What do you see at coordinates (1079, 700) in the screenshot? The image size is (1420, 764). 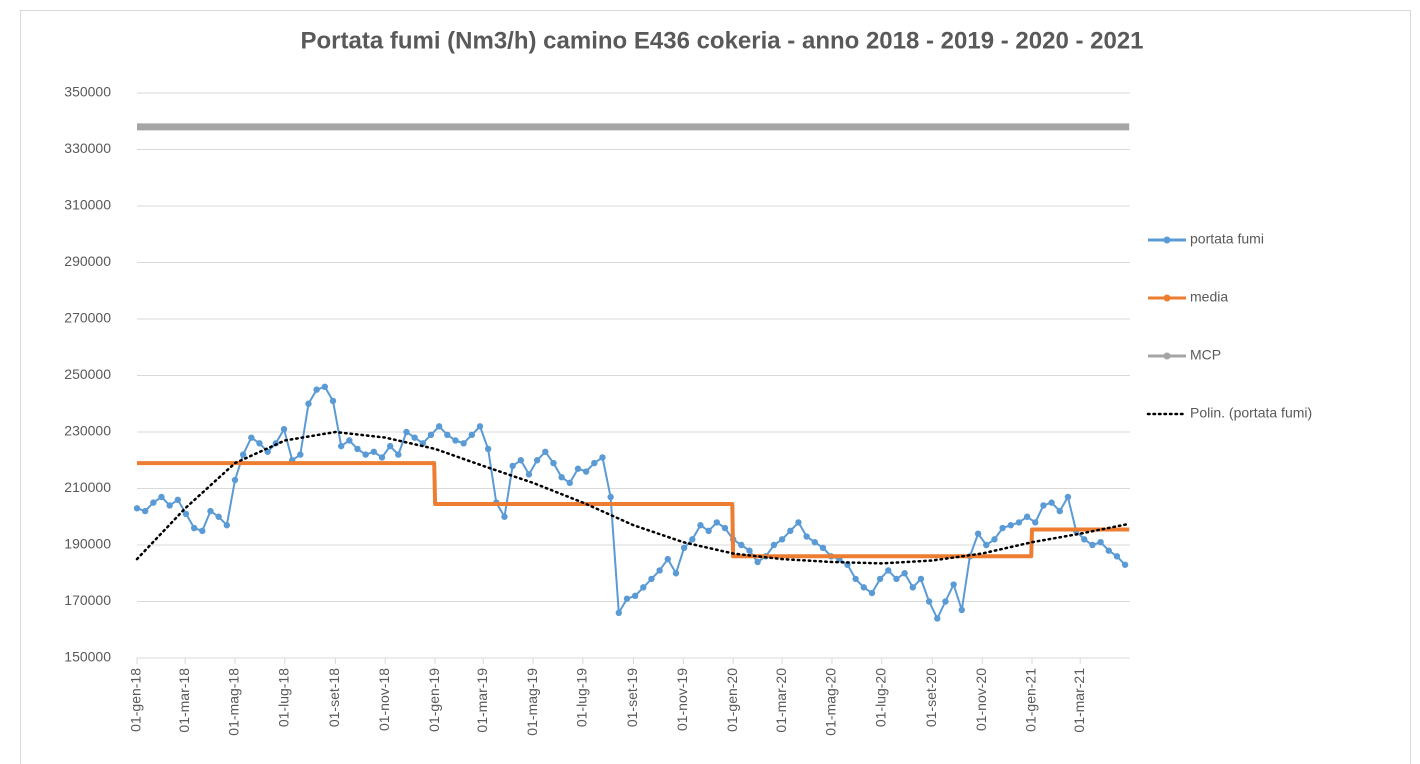 I see `x-tick-label: 01-mar-21` at bounding box center [1079, 700].